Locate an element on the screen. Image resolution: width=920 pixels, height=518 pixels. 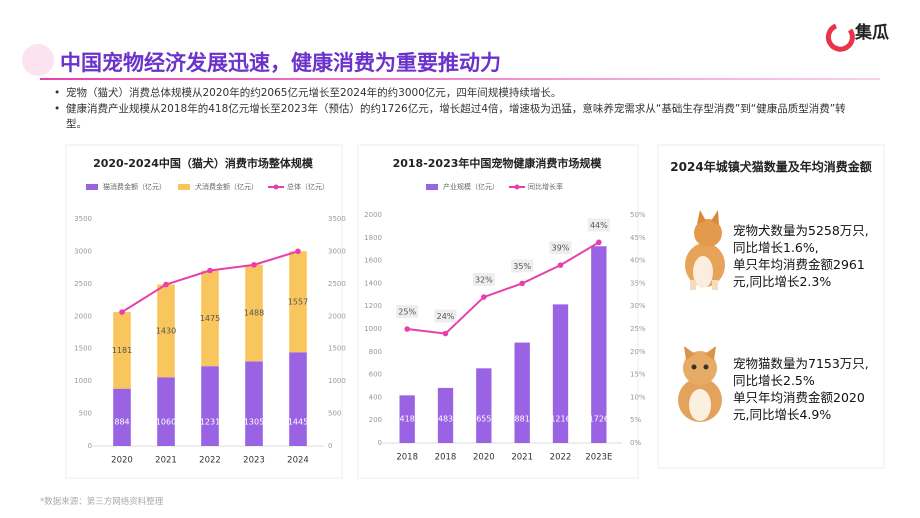
y2-tick-label: 15% is located at coordinates (638, 375).